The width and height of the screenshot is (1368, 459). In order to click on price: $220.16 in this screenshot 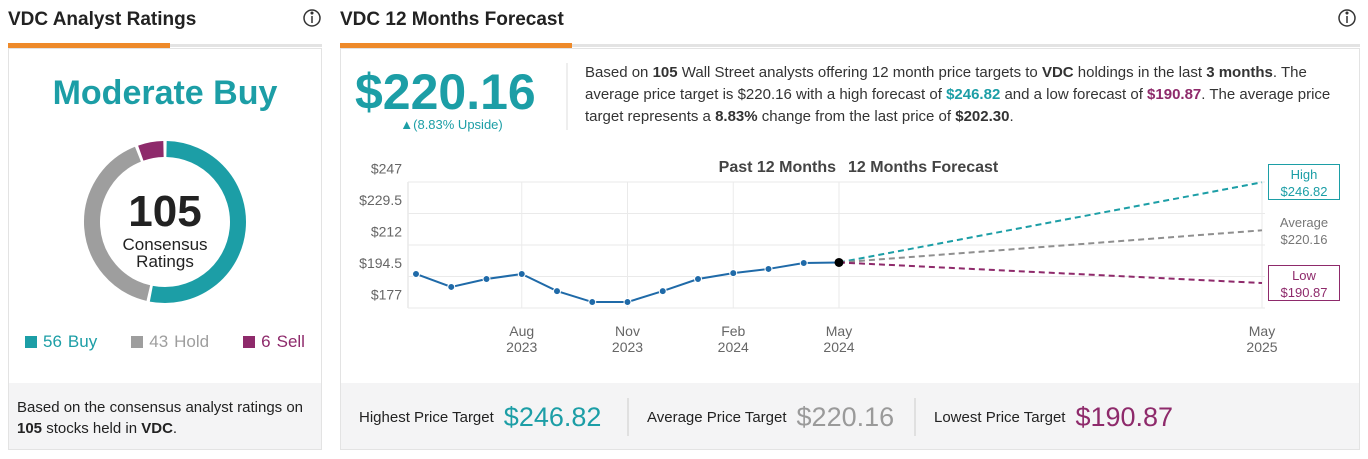, I will do `click(445, 92)`.